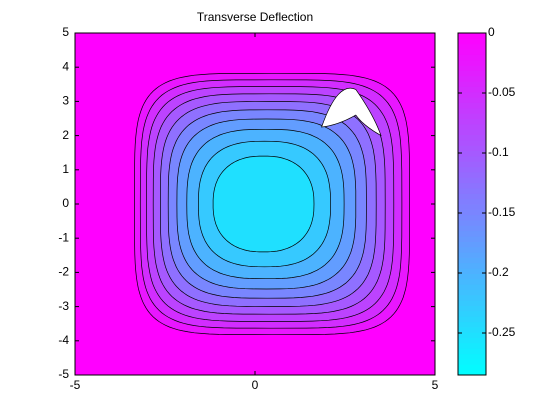 Image resolution: width=560 pixels, height=420 pixels. I want to click on colorbar-tick-label: -0.1, so click(498, 152).